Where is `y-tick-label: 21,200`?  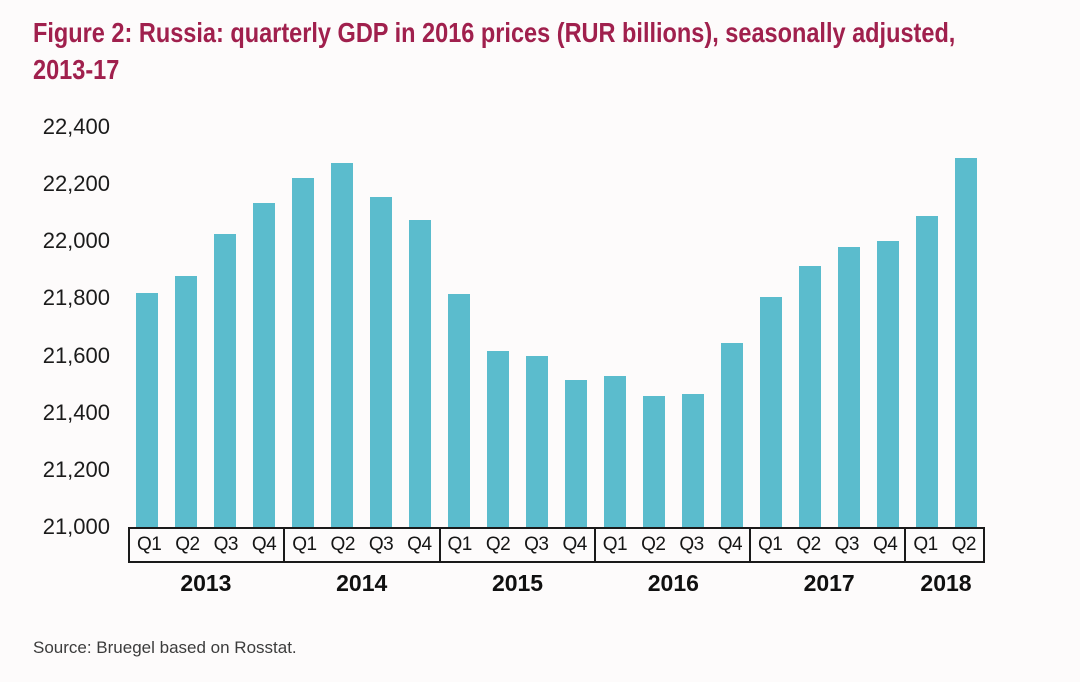
y-tick-label: 21,200 is located at coordinates (76, 469).